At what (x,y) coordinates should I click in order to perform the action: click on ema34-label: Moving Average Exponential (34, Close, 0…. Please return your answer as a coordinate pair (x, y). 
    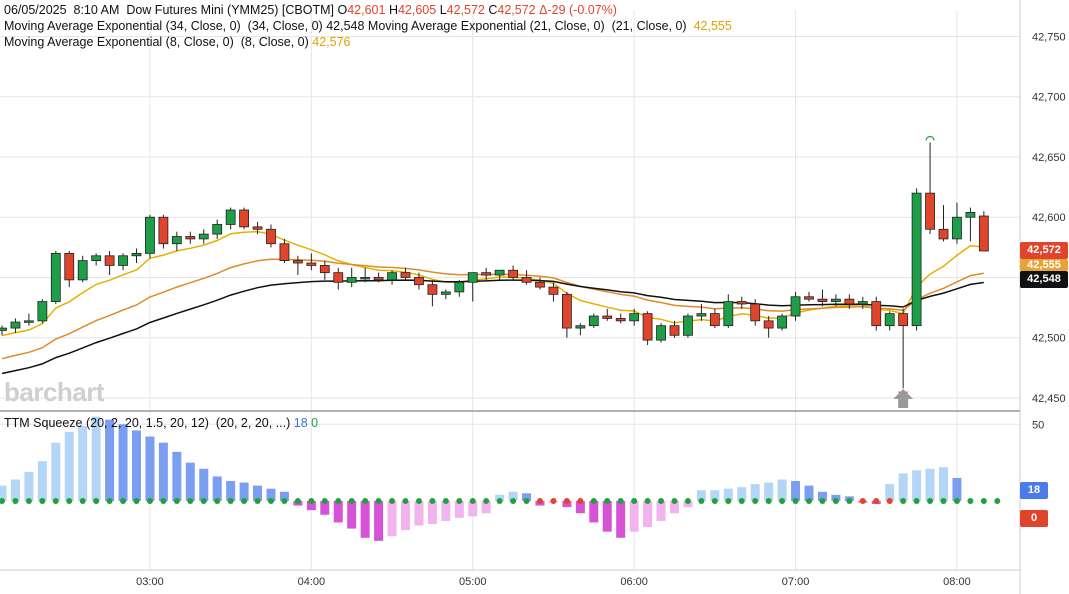
    Looking at the image, I should click on (163, 26).